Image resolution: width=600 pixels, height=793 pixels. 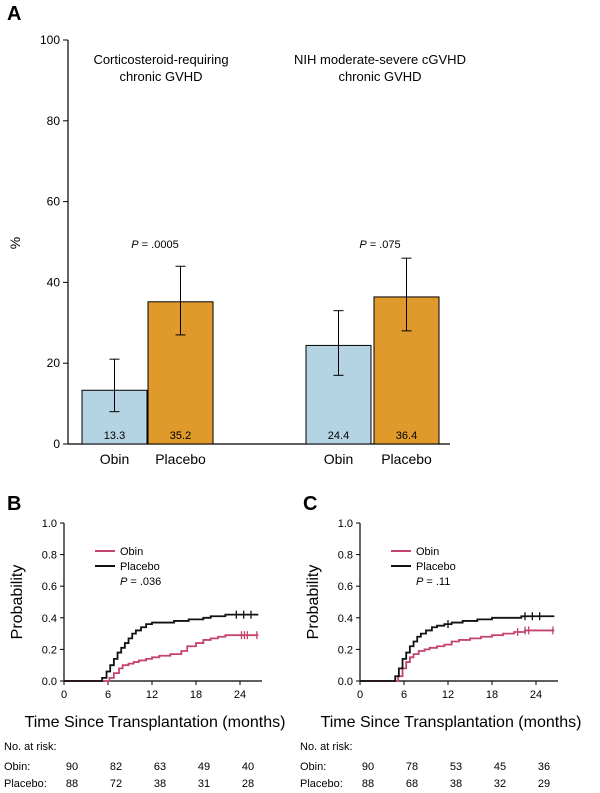 I want to click on y-axis-label: %, so click(x=15, y=243).